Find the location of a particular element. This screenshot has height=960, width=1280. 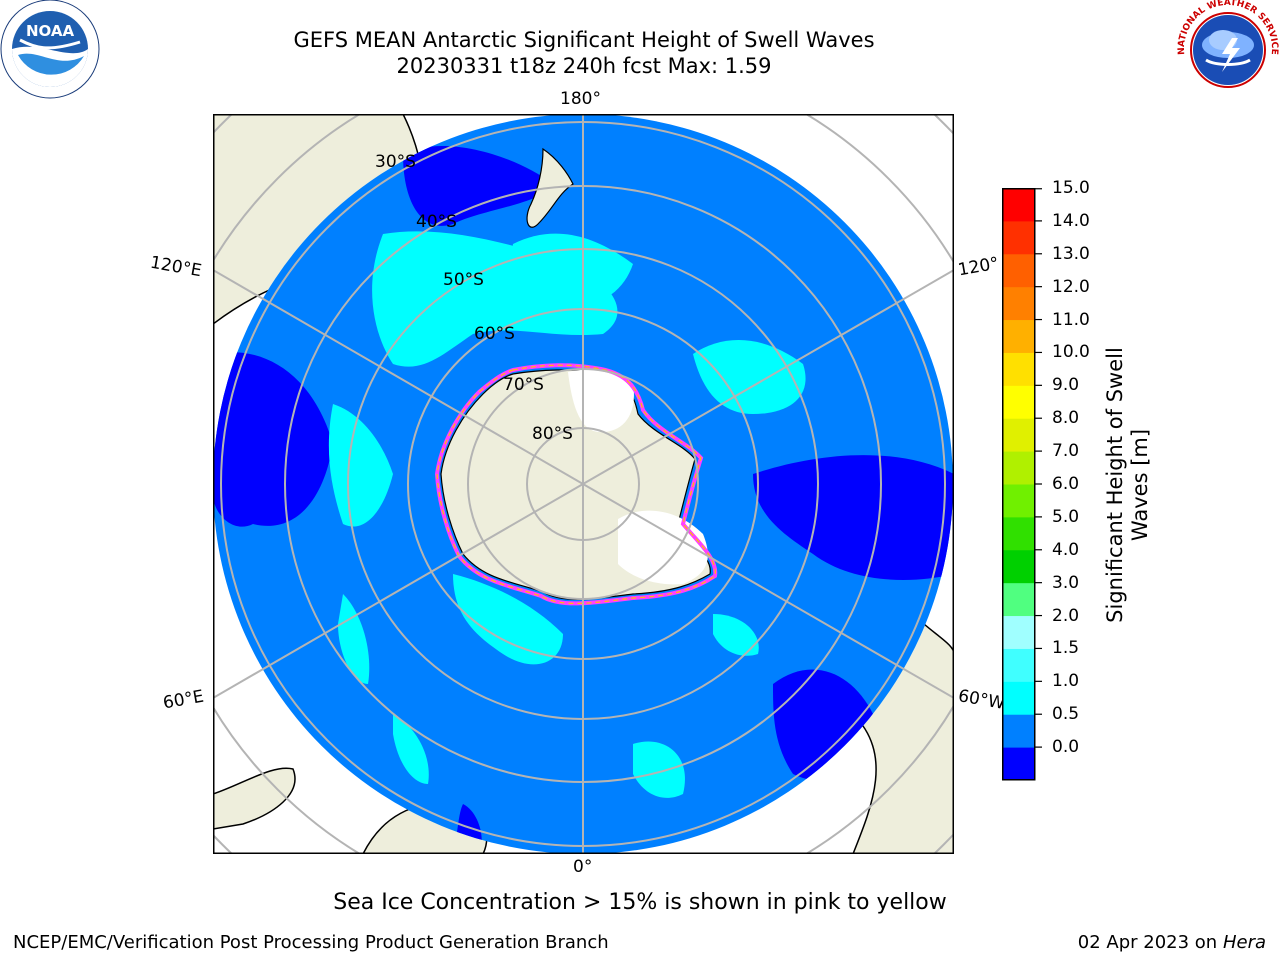

colorbar-tick-label: 14.0 is located at coordinates (1071, 220).